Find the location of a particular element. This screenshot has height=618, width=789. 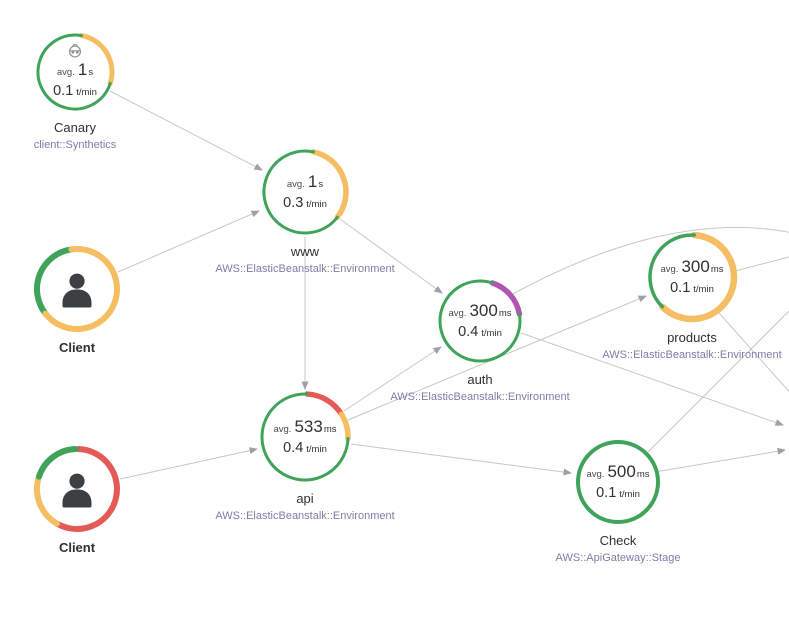

edge-products-to-offscreen-right is located at coordinates (761, 264).